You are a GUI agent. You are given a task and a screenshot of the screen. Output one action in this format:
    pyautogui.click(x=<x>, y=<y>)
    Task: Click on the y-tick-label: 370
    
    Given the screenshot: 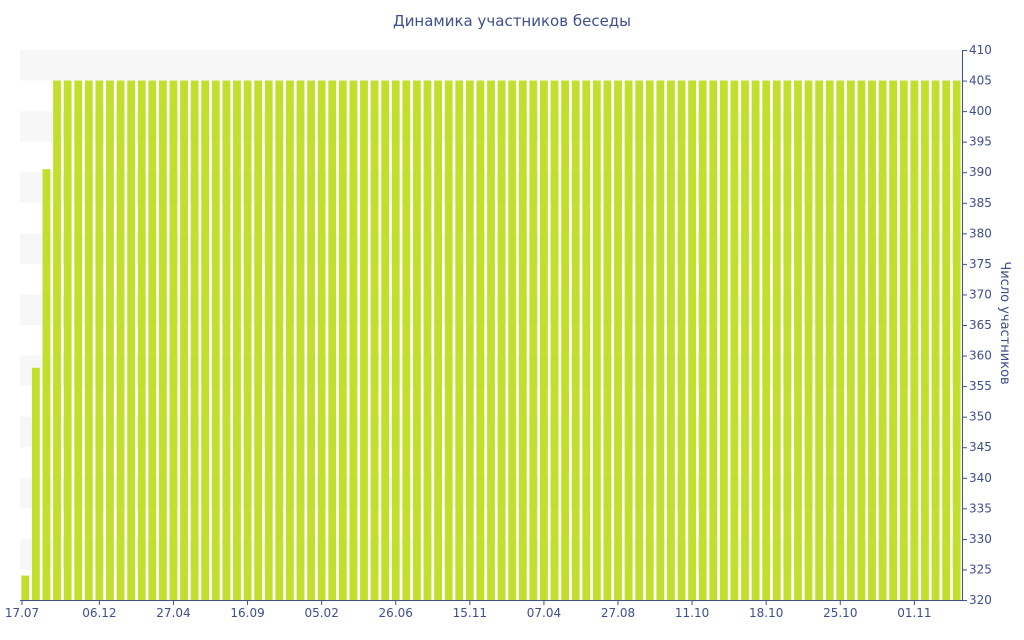 What is the action you would take?
    pyautogui.click(x=980, y=294)
    